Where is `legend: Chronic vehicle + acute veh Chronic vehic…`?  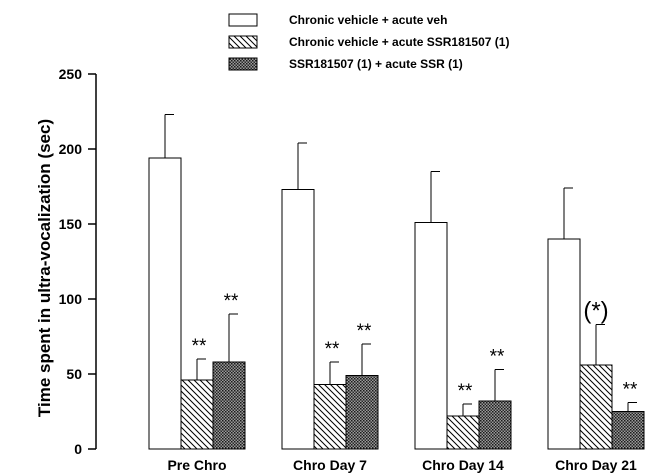
legend: Chronic vehicle + acute veh Chronic vehic… is located at coordinates (368, 42).